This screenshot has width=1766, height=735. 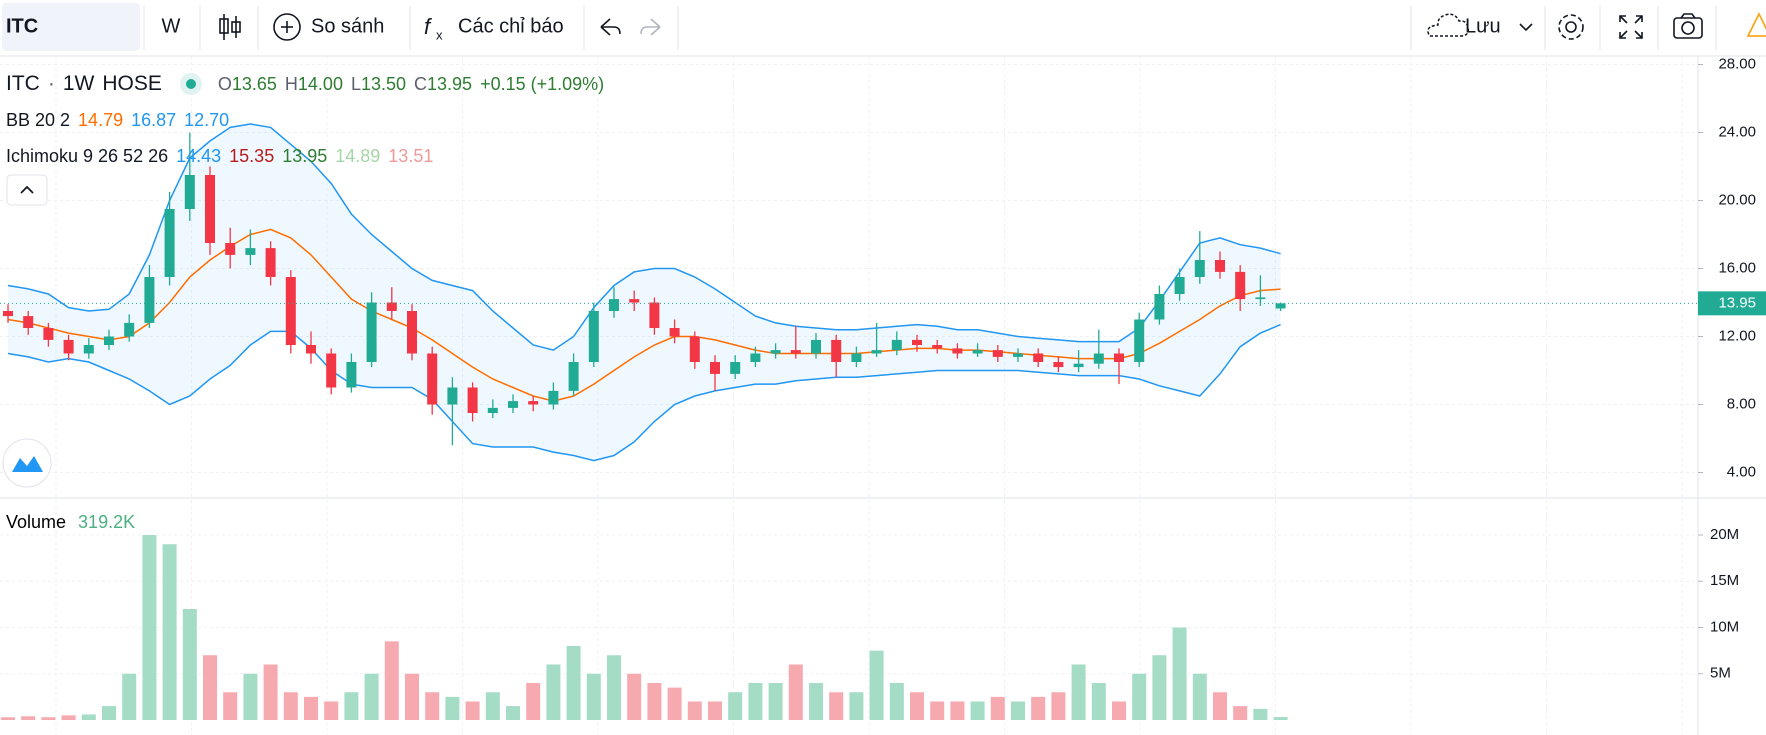 I want to click on volume-name: Volume, so click(x=36, y=522).